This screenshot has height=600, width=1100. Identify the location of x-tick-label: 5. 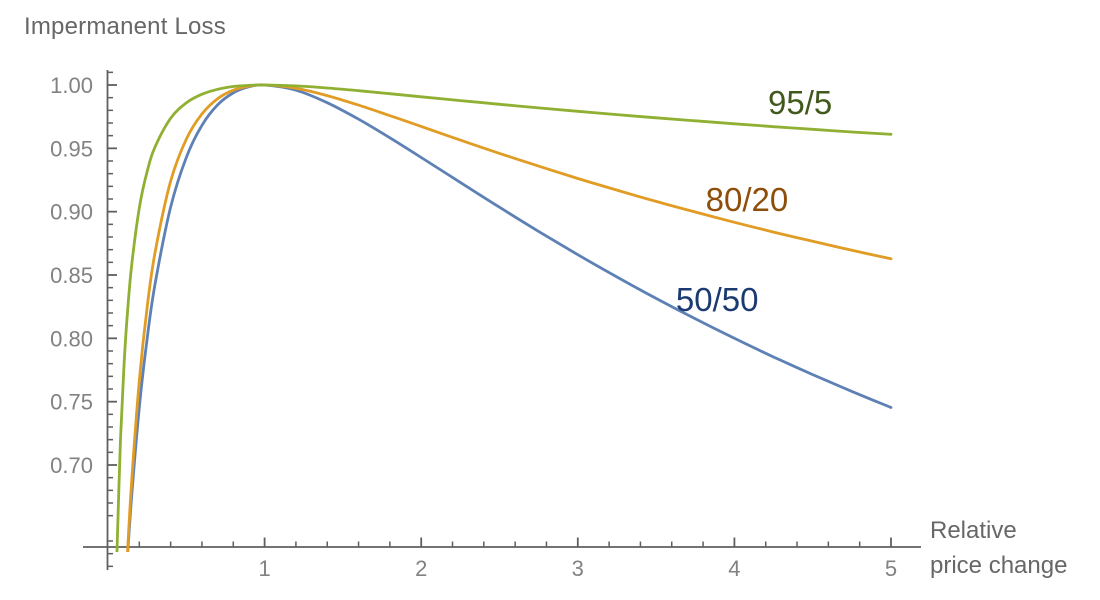
(891, 568).